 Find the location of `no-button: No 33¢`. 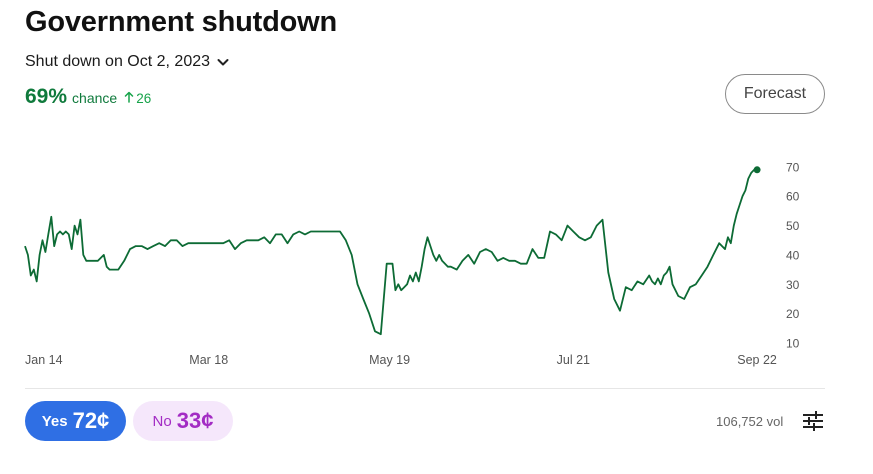

no-button: No 33¢ is located at coordinates (183, 421).